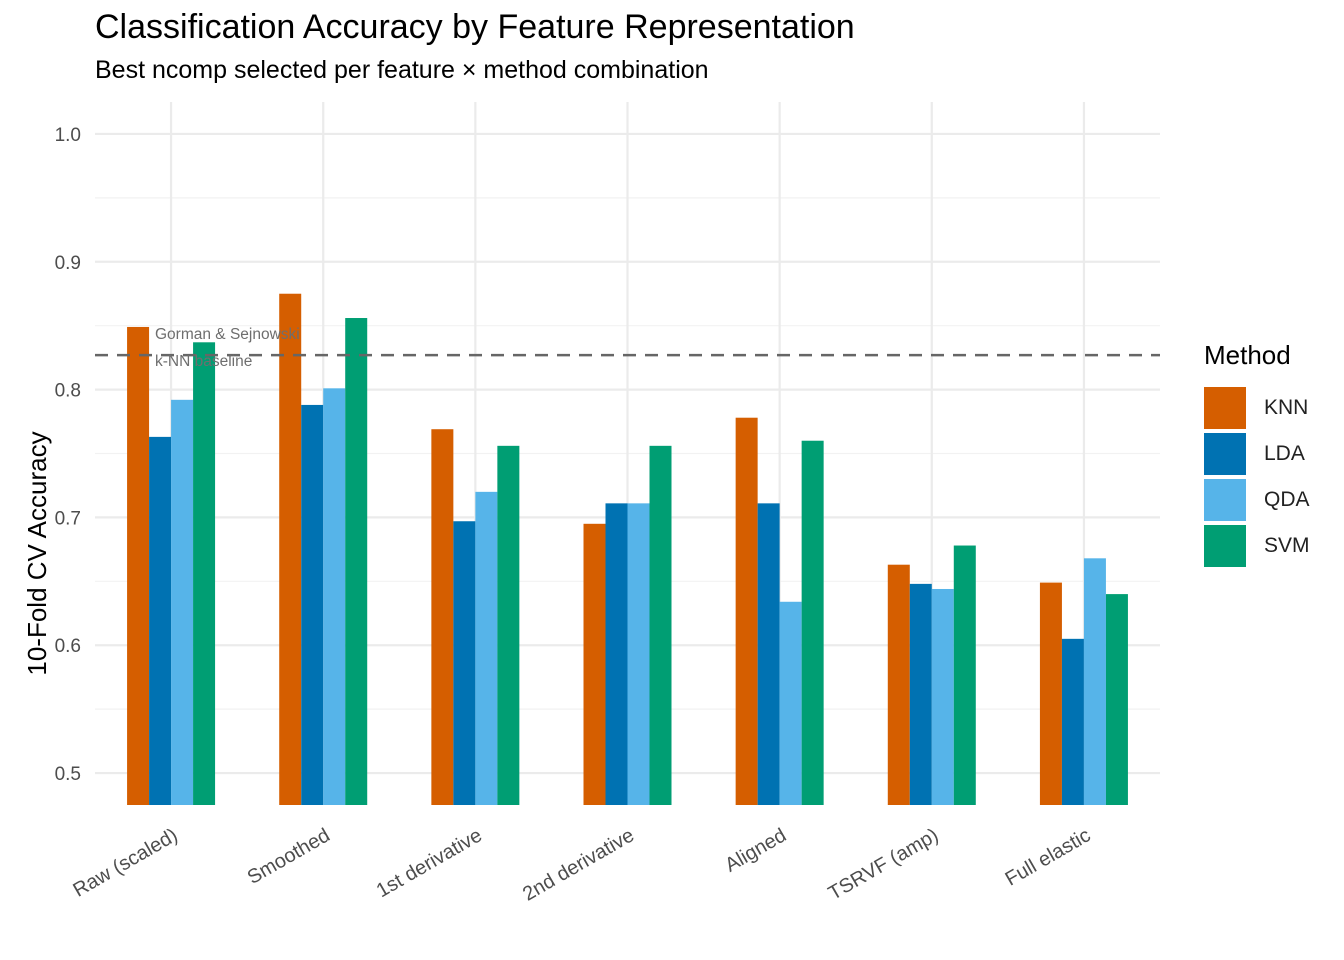 The width and height of the screenshot is (1344, 960). Describe the element at coordinates (755, 850) in the screenshot. I see `x-tick-label: Aligned` at that location.